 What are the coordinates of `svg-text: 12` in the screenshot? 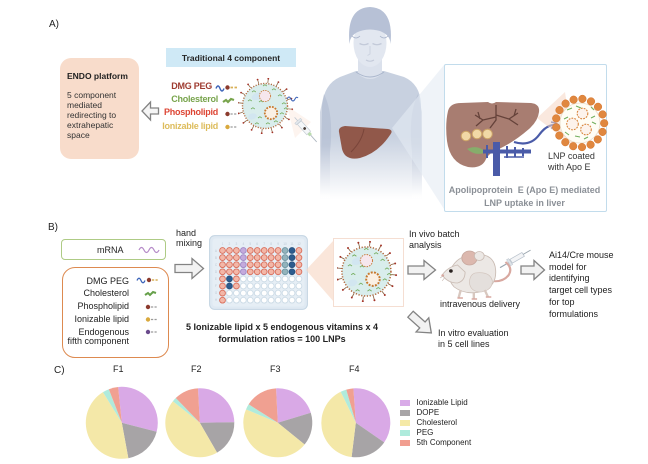 It's located at (299, 244).